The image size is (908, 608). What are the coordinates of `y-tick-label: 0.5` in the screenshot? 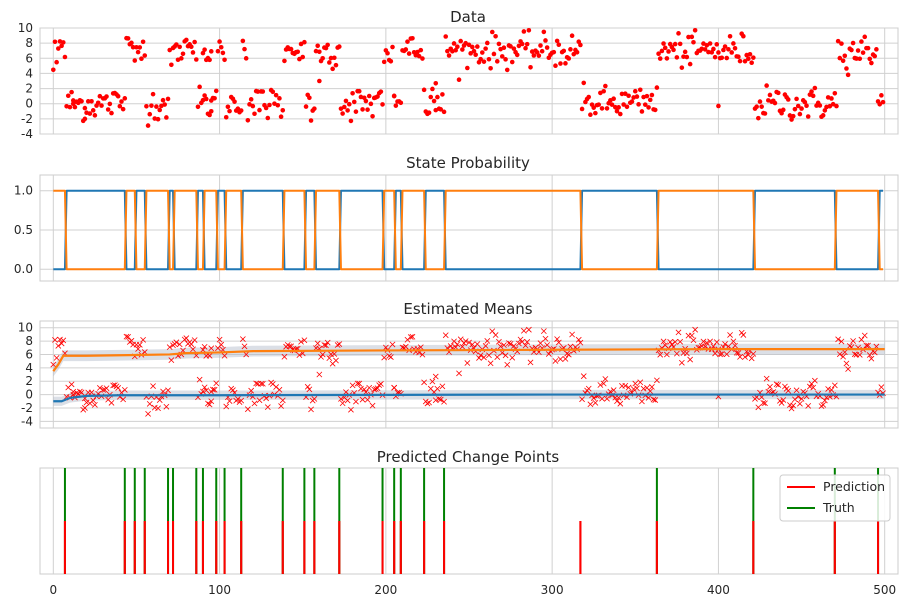 It's located at (23, 230).